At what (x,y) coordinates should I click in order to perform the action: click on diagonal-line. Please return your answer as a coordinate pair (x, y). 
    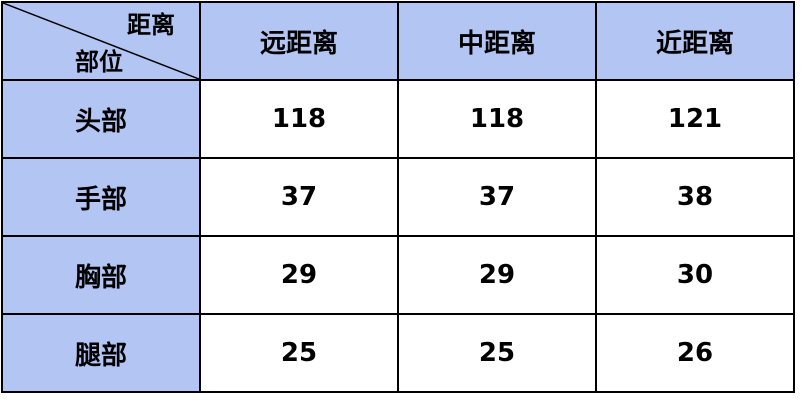
    Looking at the image, I should click on (101, 41).